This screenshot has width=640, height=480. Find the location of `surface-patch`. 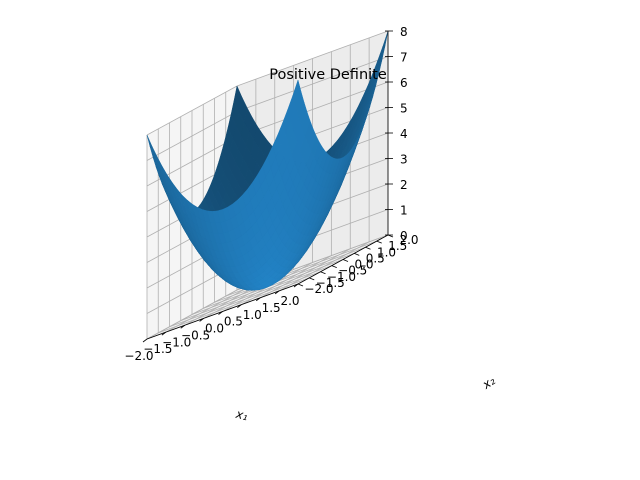

surface-patch is located at coordinates (297, 93).